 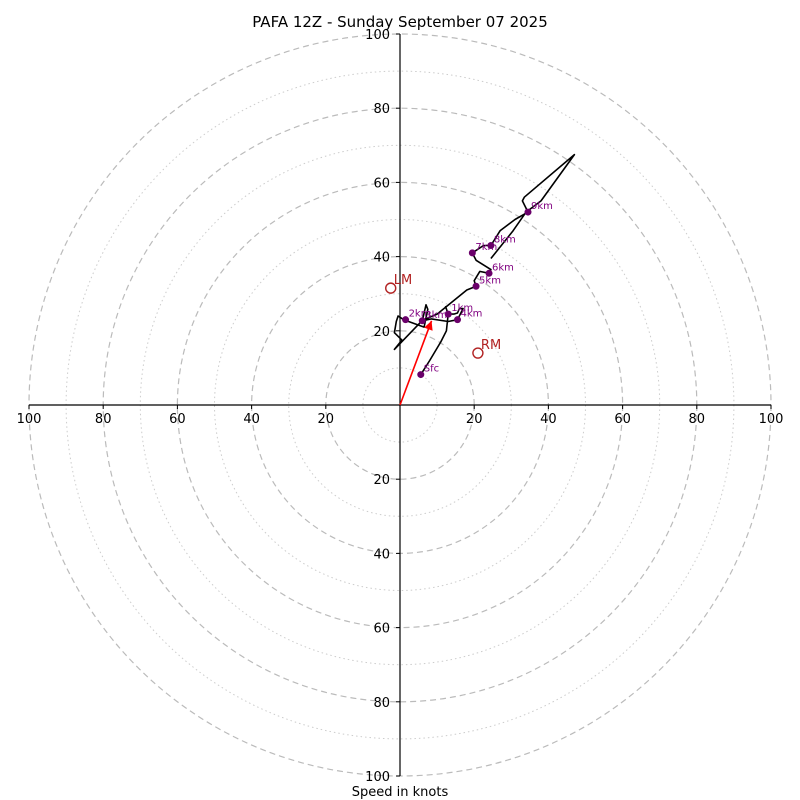 I want to click on wind-trace, so click(x=484, y=264).